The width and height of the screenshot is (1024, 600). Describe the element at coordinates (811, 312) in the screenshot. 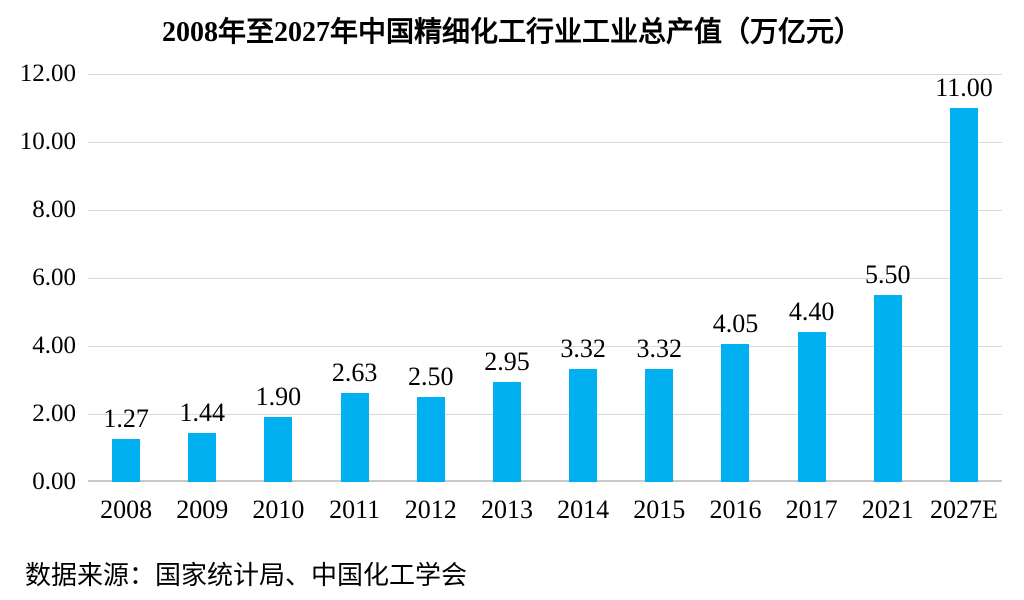

I see `bar-value-label: 4.40` at that location.